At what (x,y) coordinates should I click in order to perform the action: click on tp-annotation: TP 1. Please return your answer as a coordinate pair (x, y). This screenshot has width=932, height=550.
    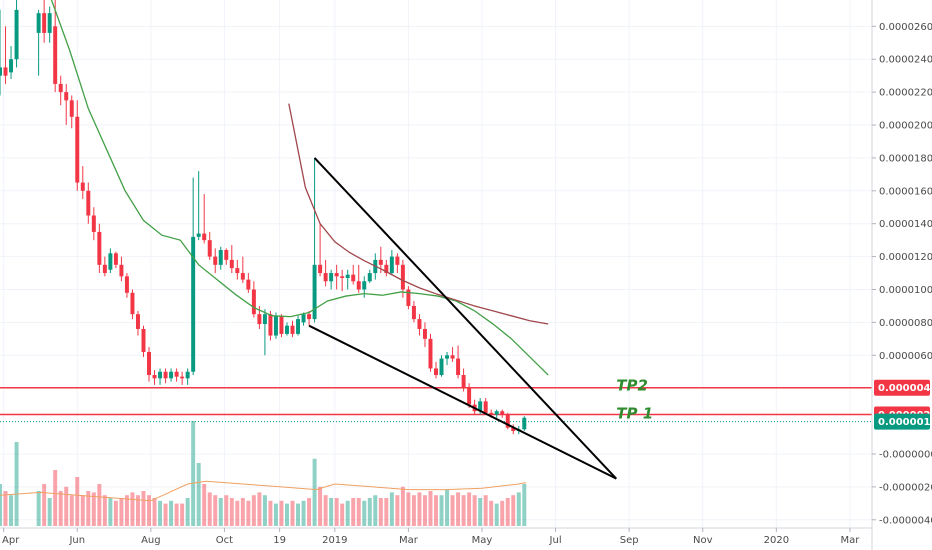
    Looking at the image, I should click on (634, 414).